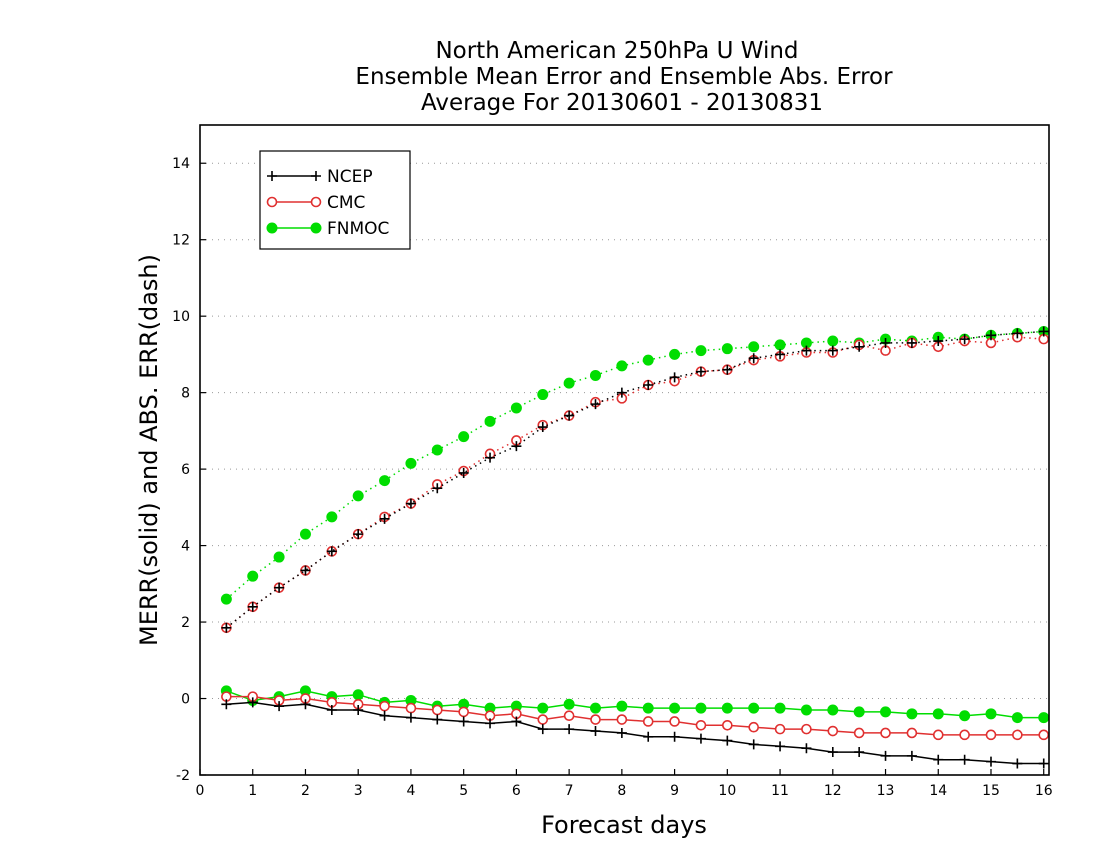 The width and height of the screenshot is (1100, 850). I want to click on y-tick-label: 0, so click(185, 700).